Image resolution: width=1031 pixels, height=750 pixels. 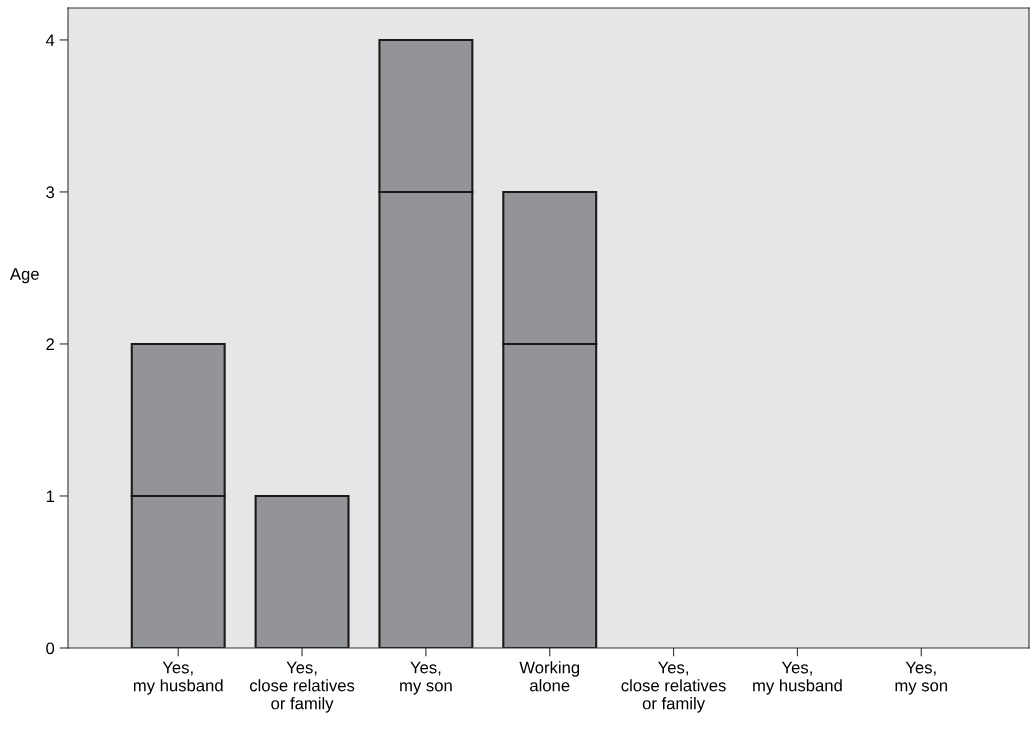 I want to click on y-tick-label: 2, so click(x=50, y=344).